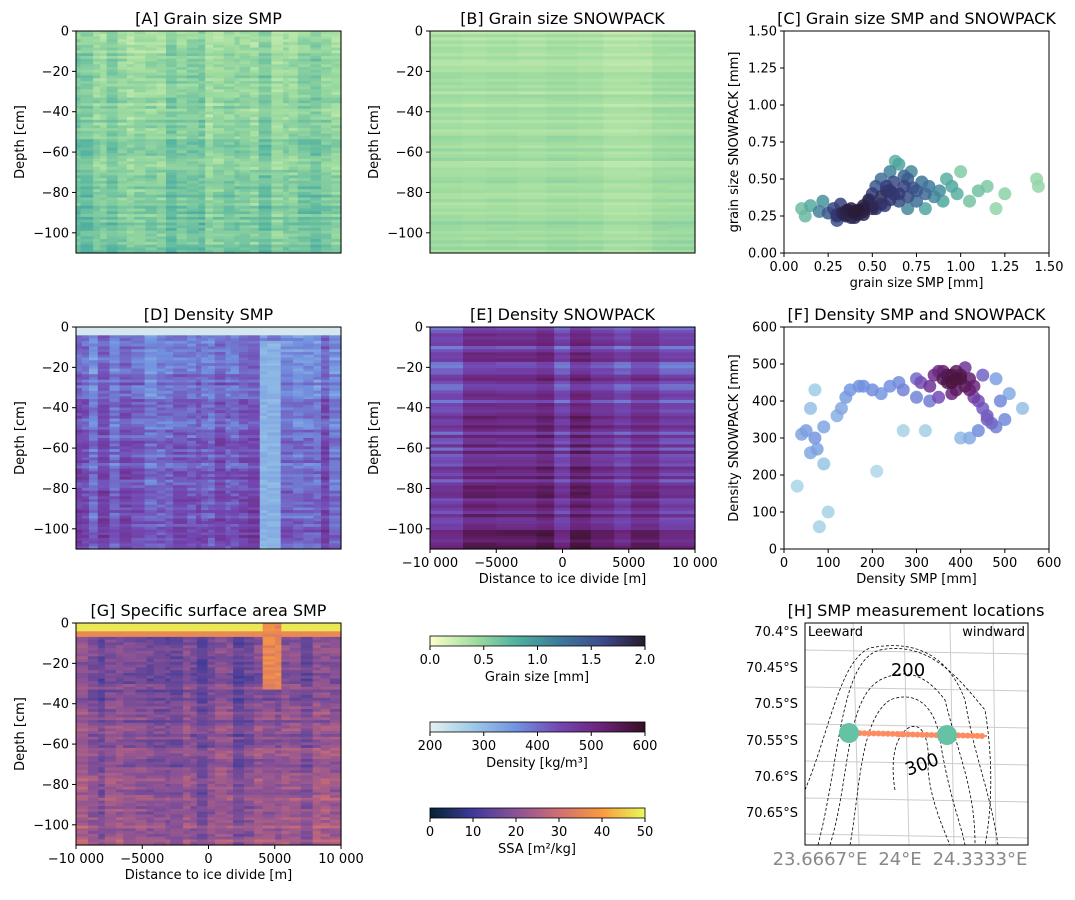 This screenshot has width=1075, height=900. I want to click on x-tick-label: 0.50, so click(872, 267).